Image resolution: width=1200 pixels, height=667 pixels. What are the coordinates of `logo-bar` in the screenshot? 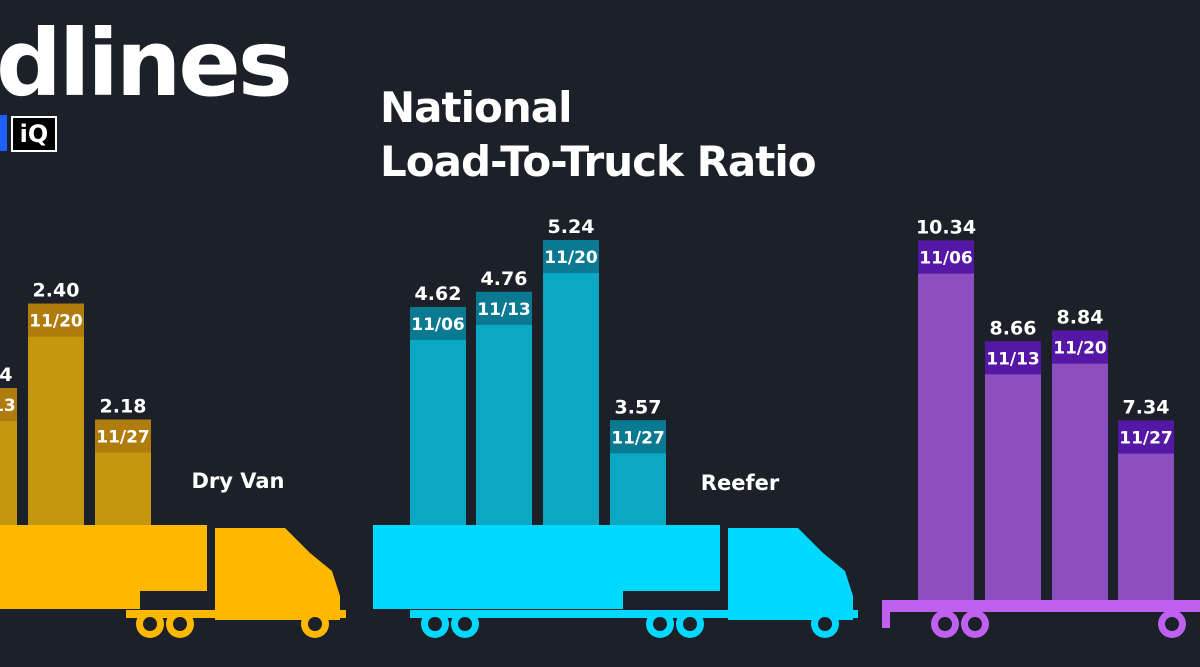 It's located at (3, 133).